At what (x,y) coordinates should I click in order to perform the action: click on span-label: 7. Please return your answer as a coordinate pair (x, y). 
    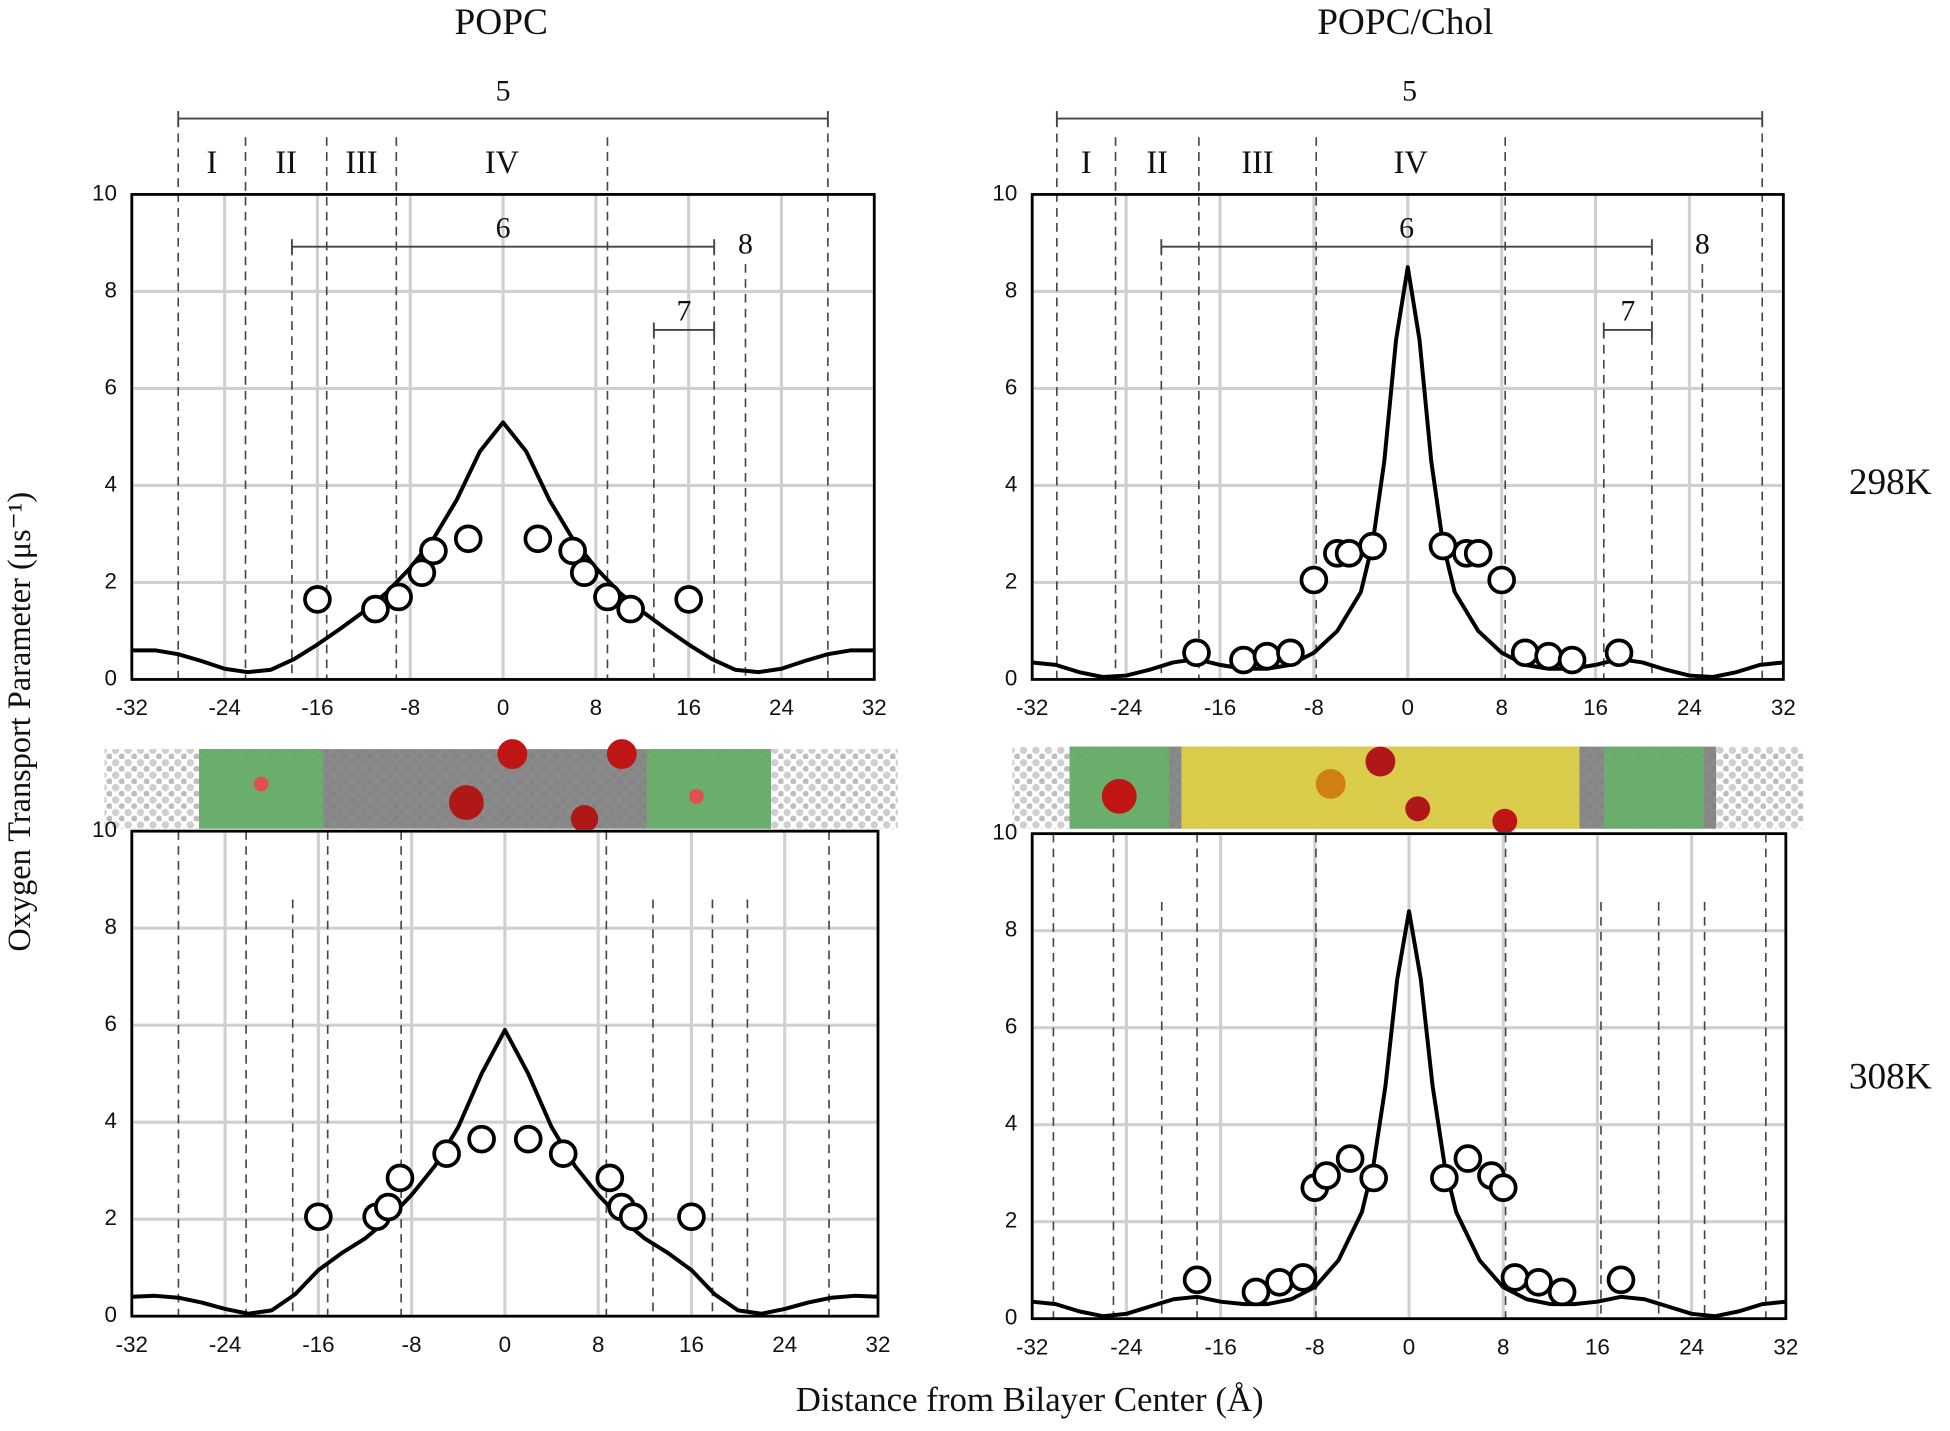
    Looking at the image, I should click on (1627, 311).